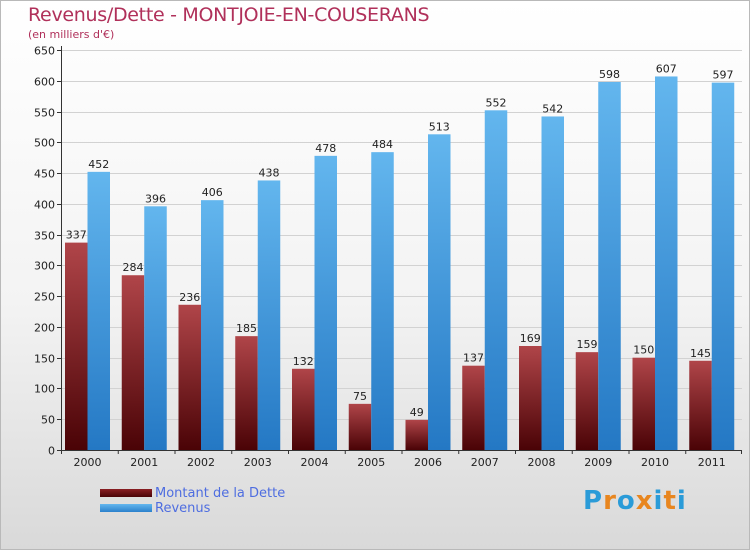 This screenshot has height=550, width=750. What do you see at coordinates (360, 396) in the screenshot?
I see `data-label-dette: 75` at bounding box center [360, 396].